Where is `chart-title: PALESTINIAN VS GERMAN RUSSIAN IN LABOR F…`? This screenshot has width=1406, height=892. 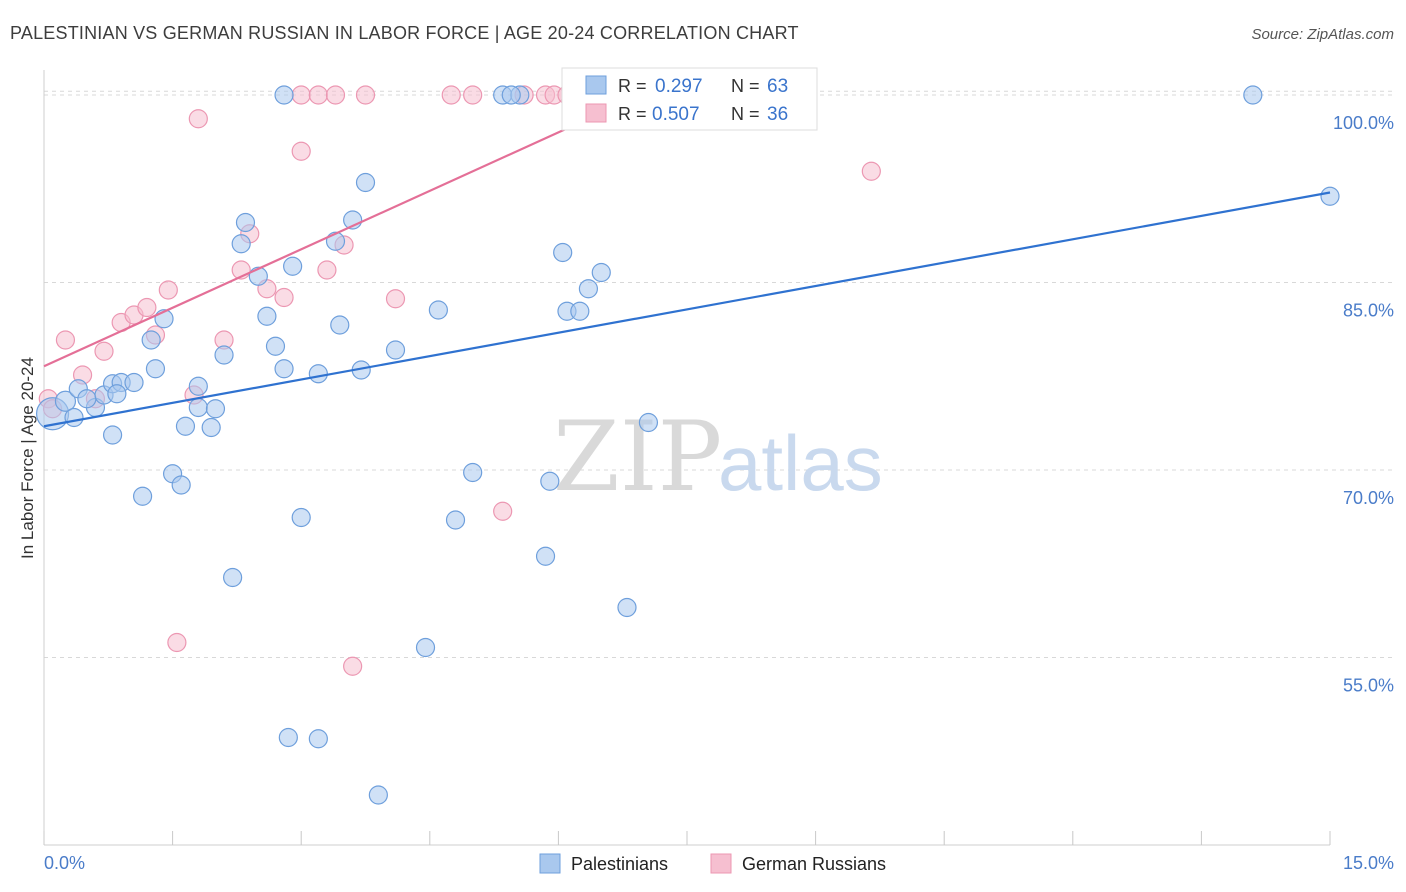
chart-title: PALESTINIAN VS GERMAN RUSSIAN IN LABOR F… is located at coordinates (404, 33).